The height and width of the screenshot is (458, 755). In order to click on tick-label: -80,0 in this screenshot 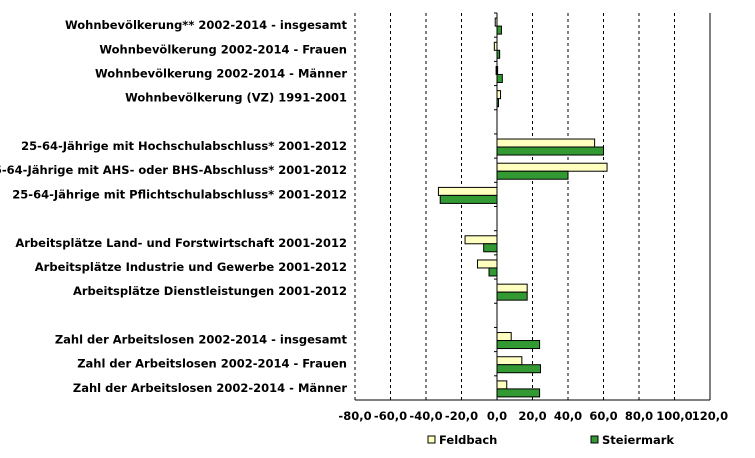, I will do `click(354, 416)`.